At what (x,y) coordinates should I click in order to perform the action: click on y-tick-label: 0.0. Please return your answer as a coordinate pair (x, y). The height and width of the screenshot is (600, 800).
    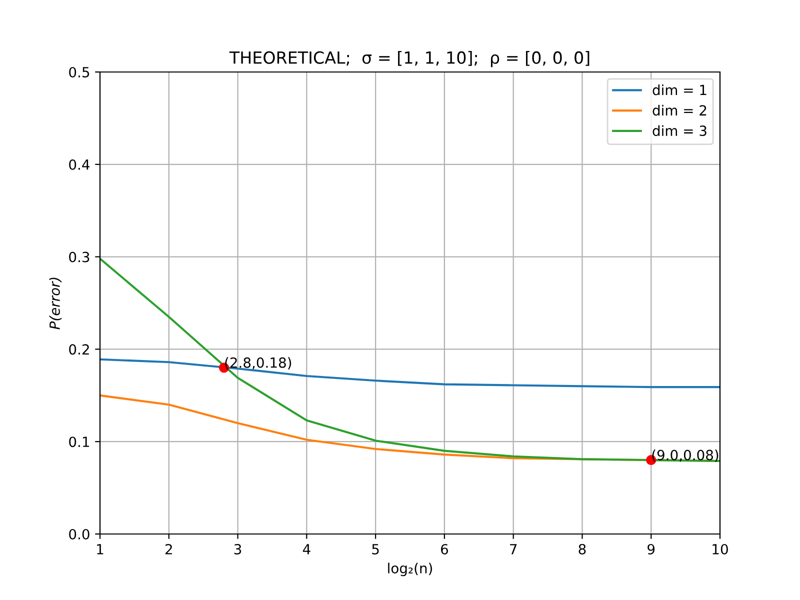
    Looking at the image, I should click on (79, 534).